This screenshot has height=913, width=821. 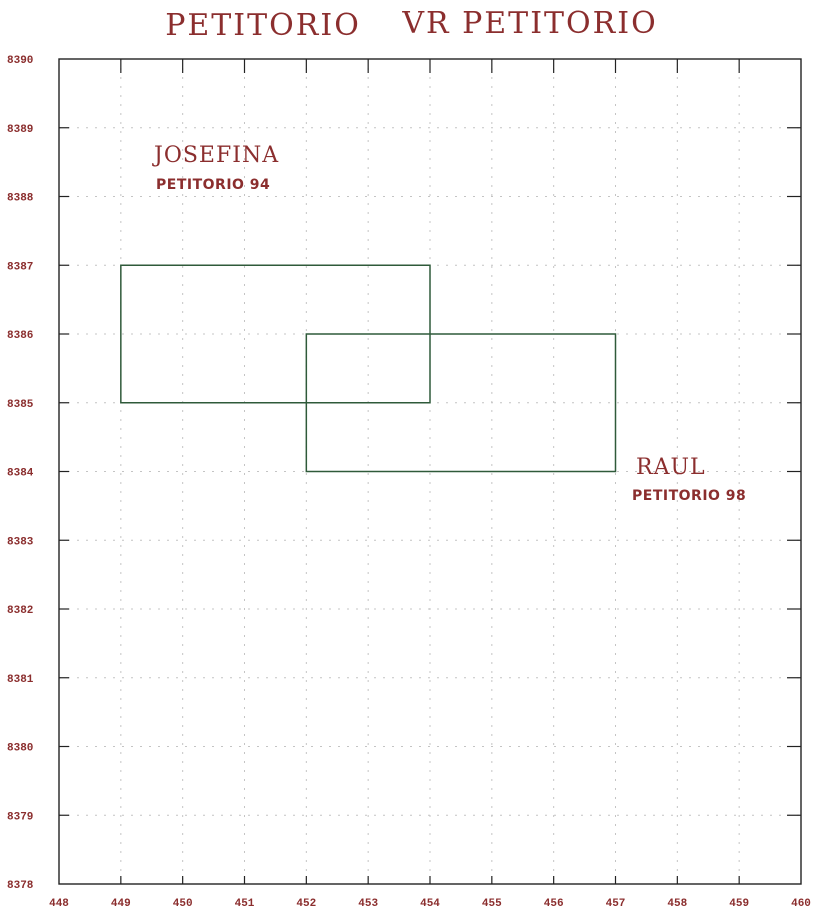 I want to click on x-tick-label: 450, so click(x=183, y=904).